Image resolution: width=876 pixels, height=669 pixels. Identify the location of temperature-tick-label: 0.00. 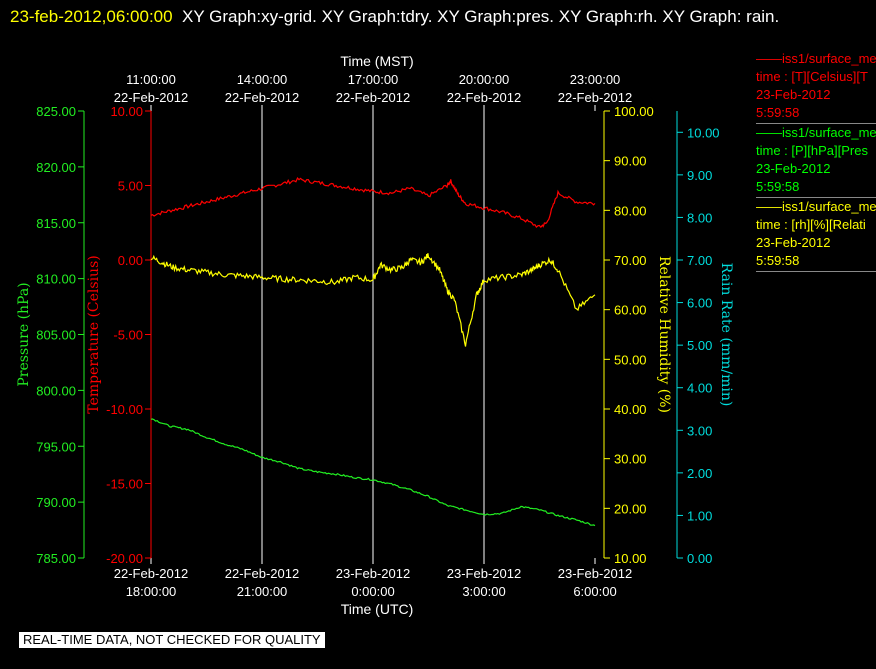
(130, 260).